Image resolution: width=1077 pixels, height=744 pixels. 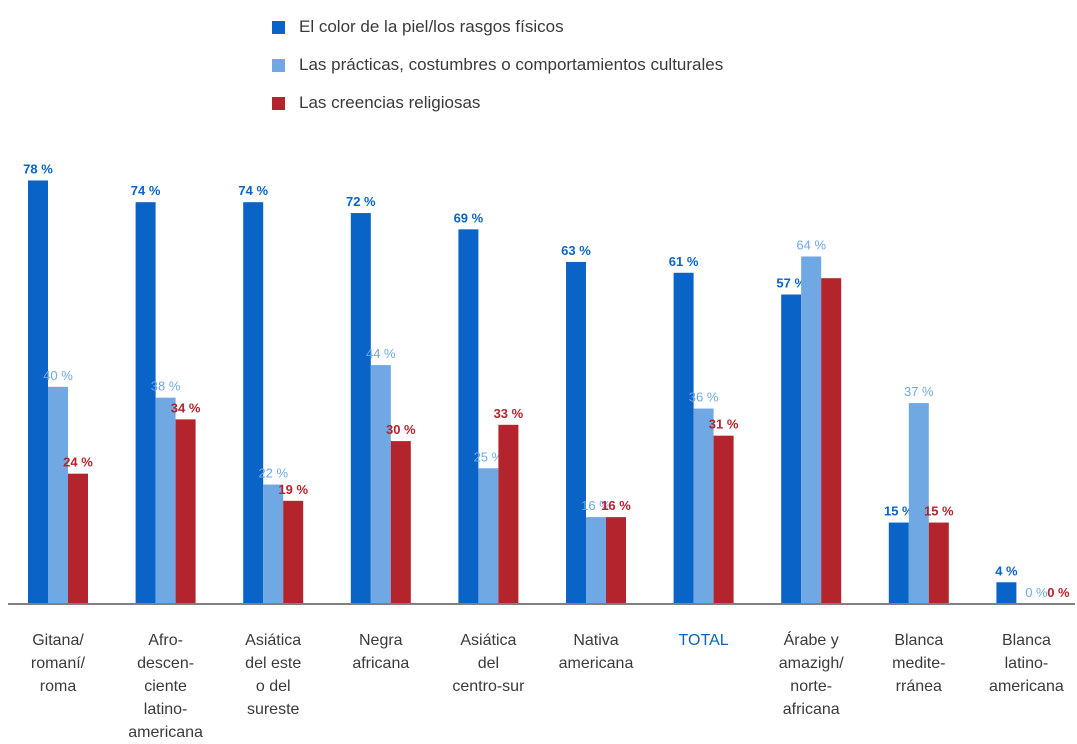 What do you see at coordinates (1058, 592) in the screenshot?
I see `data-label-religion: 0 %` at bounding box center [1058, 592].